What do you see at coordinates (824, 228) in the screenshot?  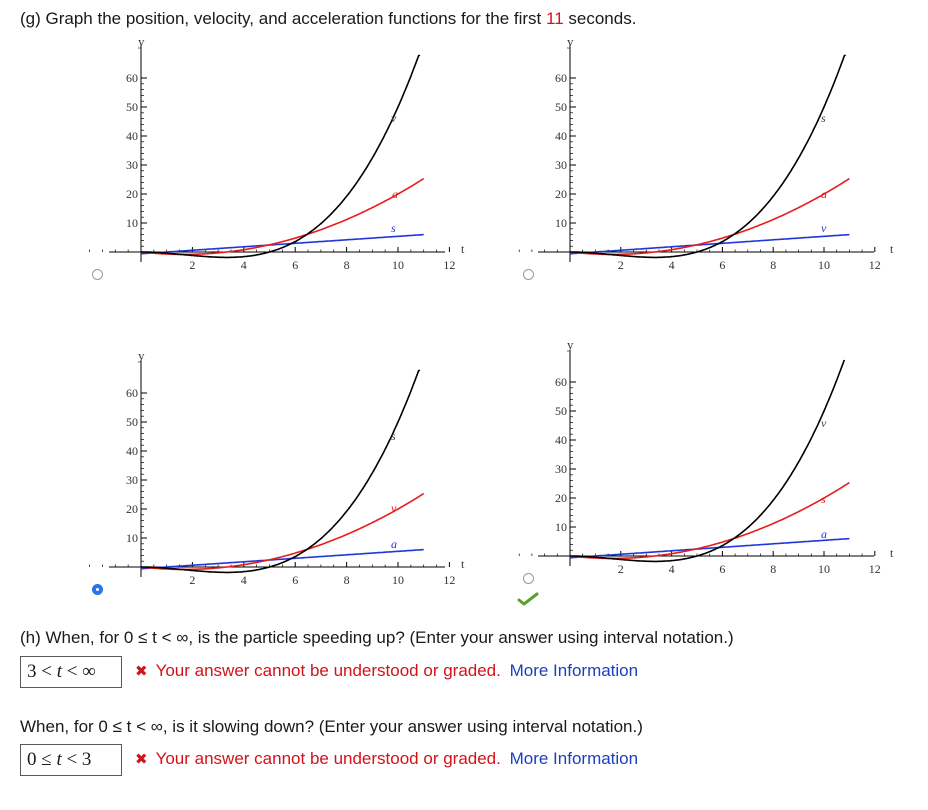 I see `blue-curve-label: v` at bounding box center [824, 228].